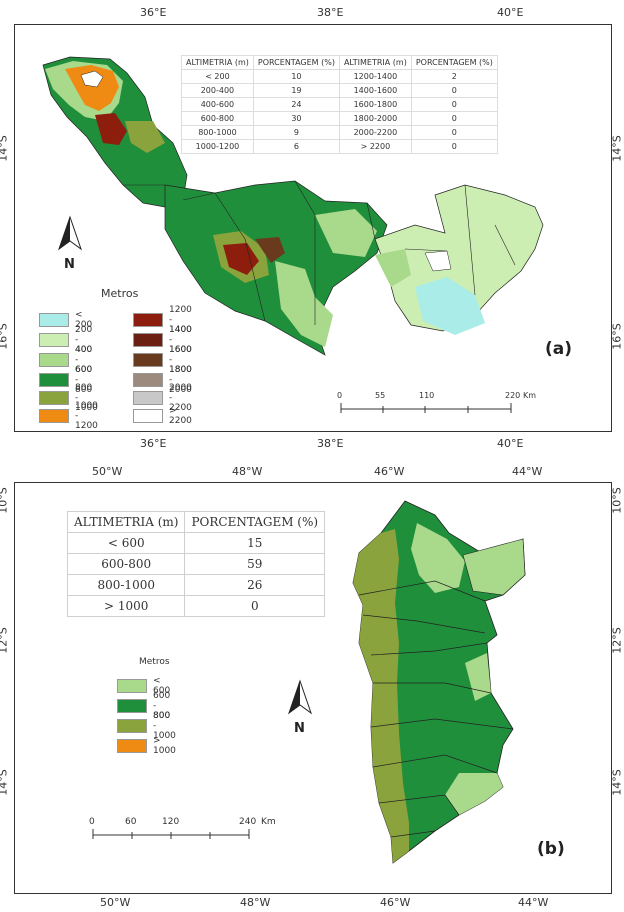  I want to click on right-coord-b-2: 12°S, so click(617, 640).